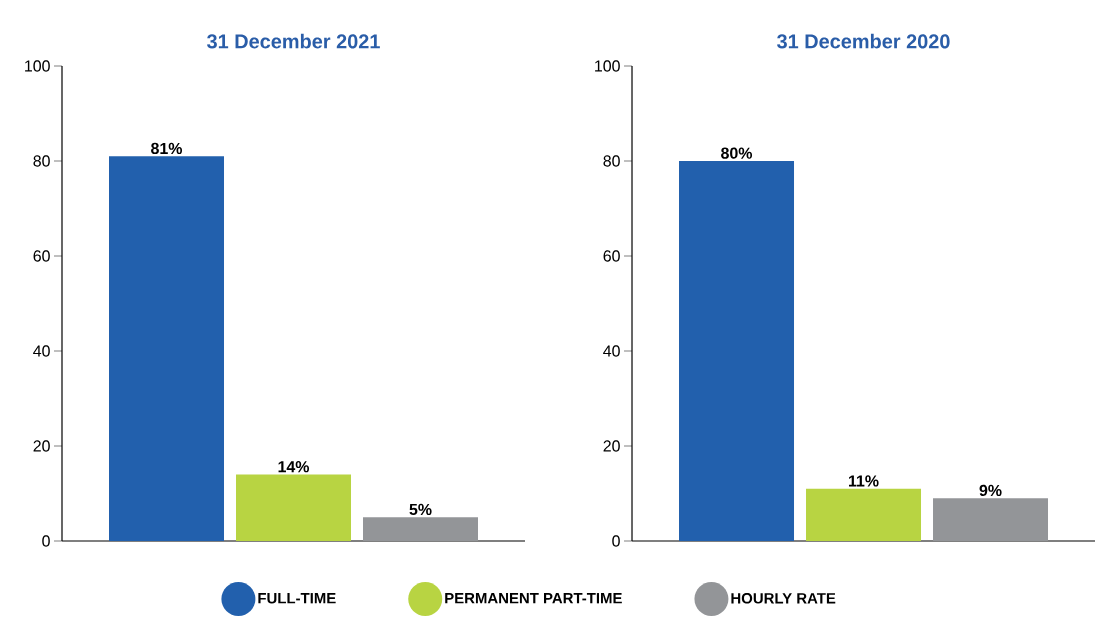 The width and height of the screenshot is (1101, 622). Describe the element at coordinates (864, 481) in the screenshot. I see `data-label: 11%` at that location.